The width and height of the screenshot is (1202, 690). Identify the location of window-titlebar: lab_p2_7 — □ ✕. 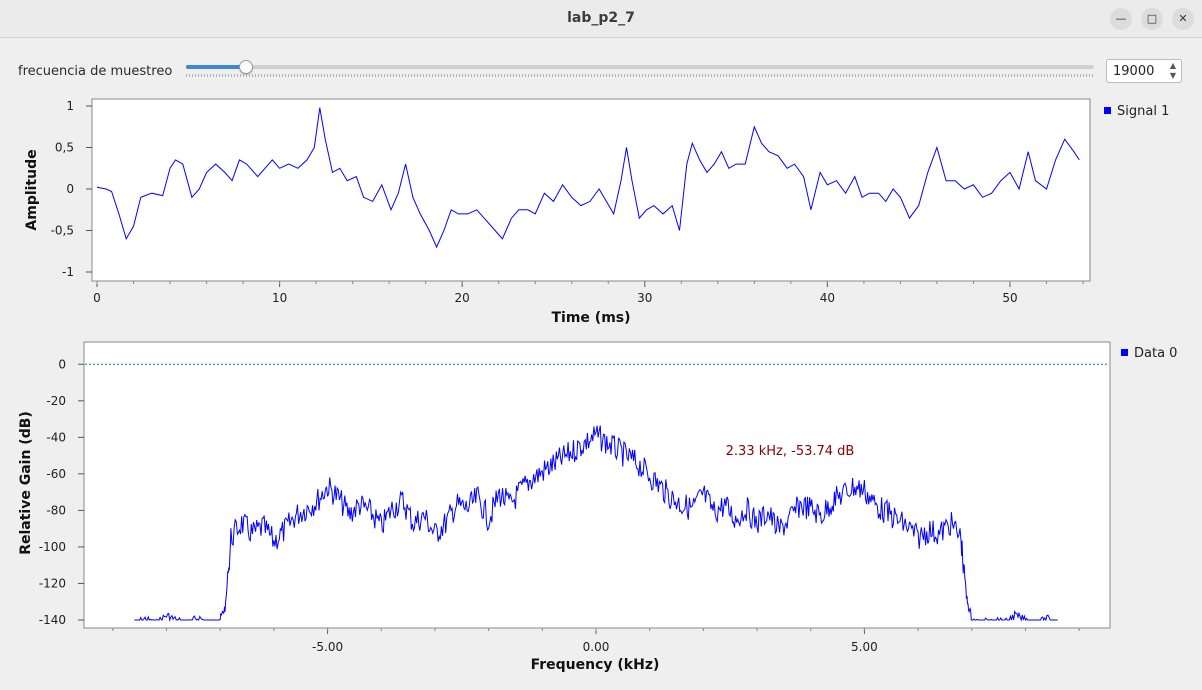
(601, 19).